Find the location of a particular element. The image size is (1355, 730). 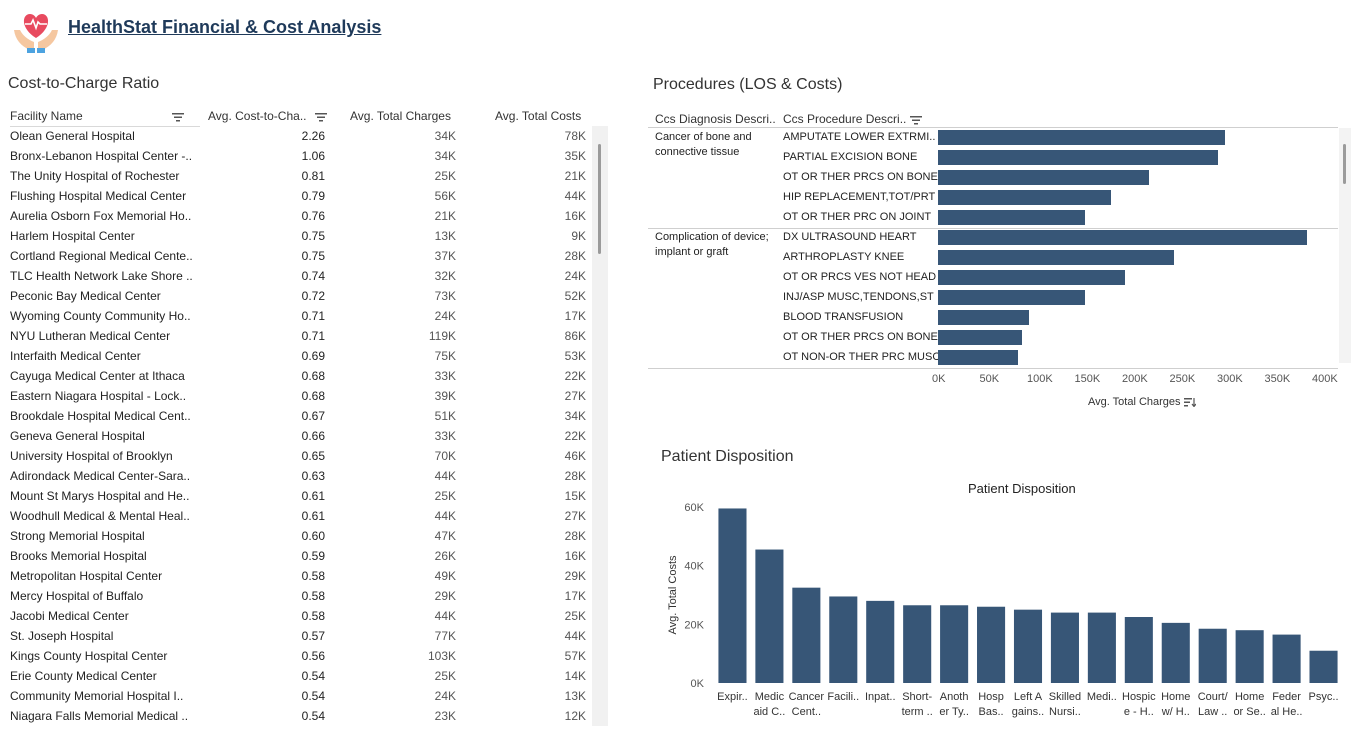

facility-name-cell: Metropolitan Hospital Center is located at coordinates (86, 576).